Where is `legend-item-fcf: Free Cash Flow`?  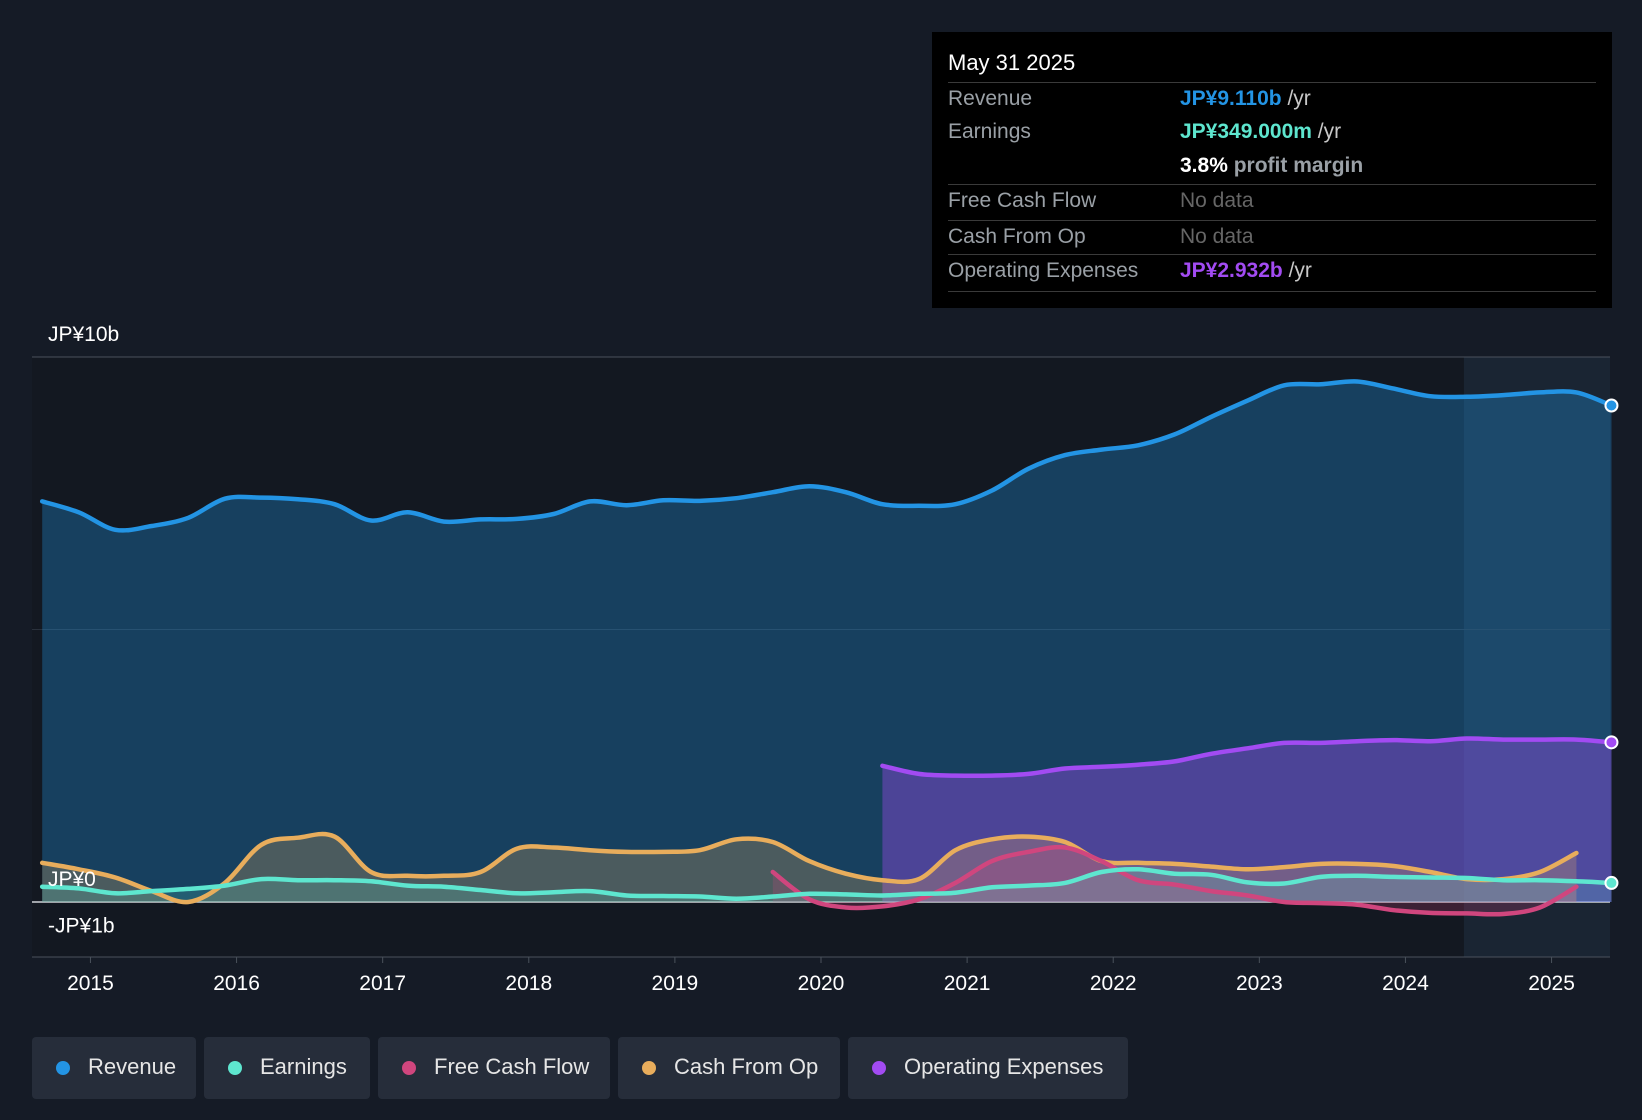
legend-item-fcf: Free Cash Flow is located at coordinates (494, 1068).